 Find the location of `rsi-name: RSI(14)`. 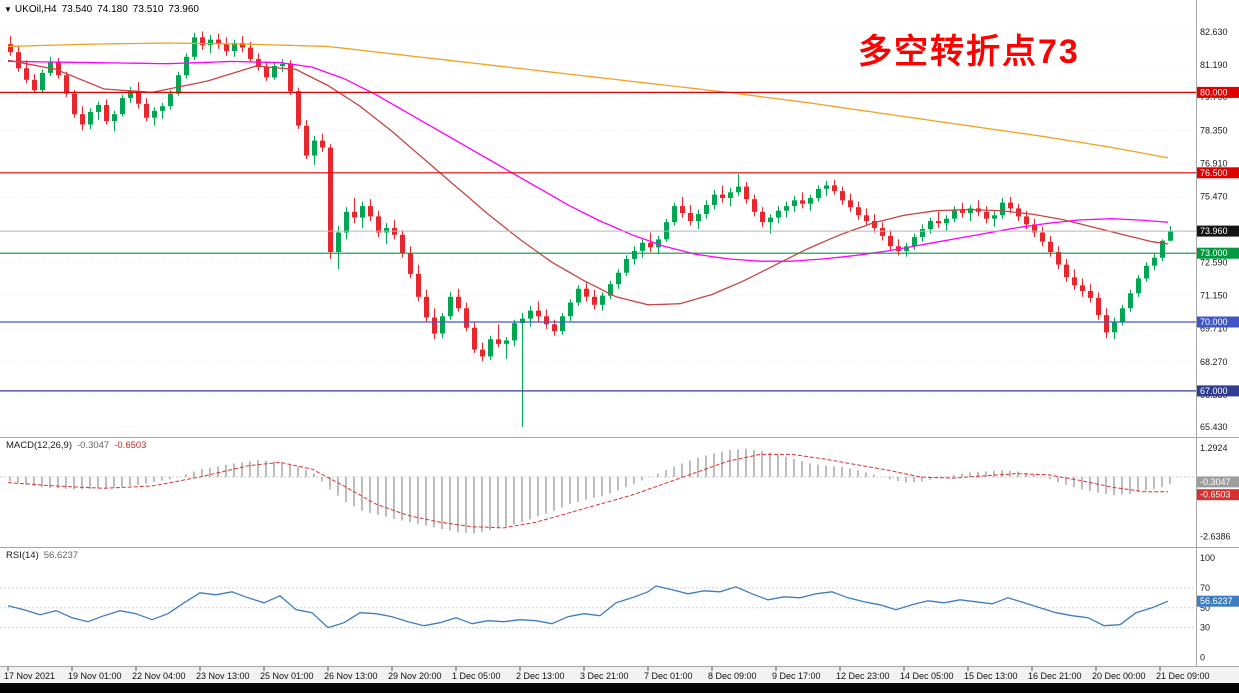

rsi-name: RSI(14) is located at coordinates (22, 555).